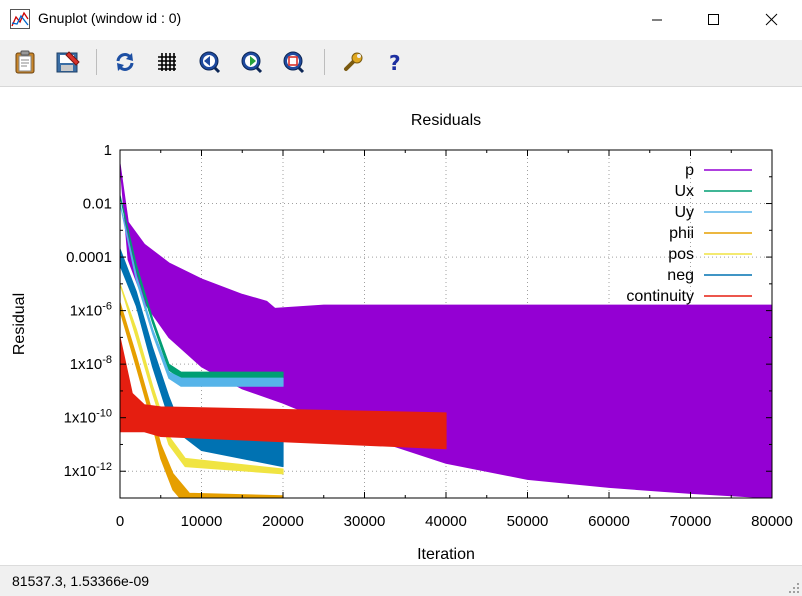 This screenshot has width=802, height=596. I want to click on y-tick-label: 0.01, so click(97, 204).